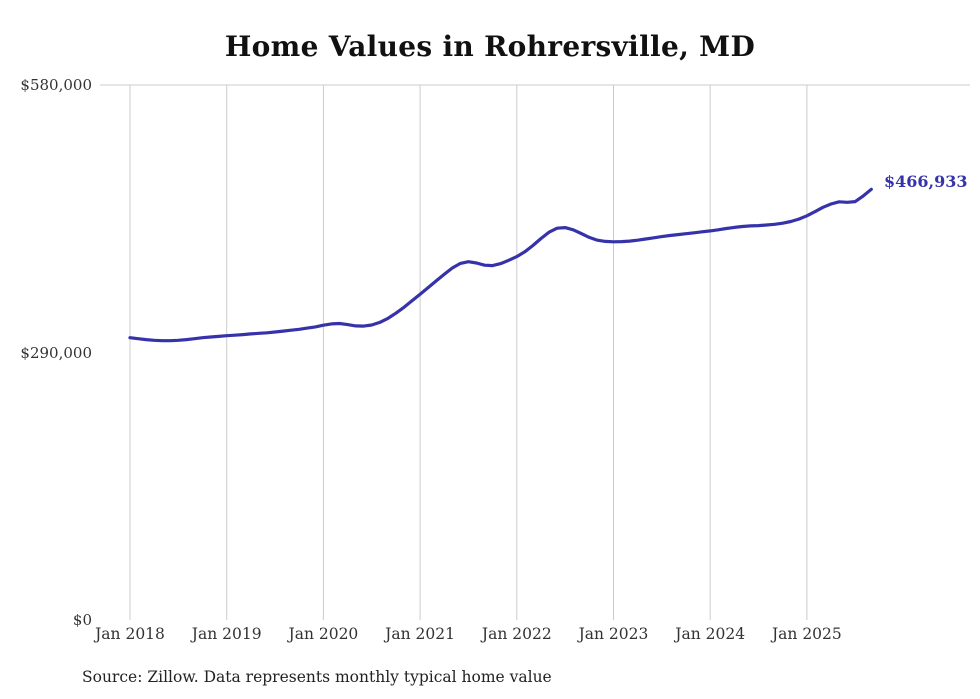 The image size is (980, 699). What do you see at coordinates (56, 352) in the screenshot?
I see `y-axis-tick-label: $290,000` at bounding box center [56, 352].